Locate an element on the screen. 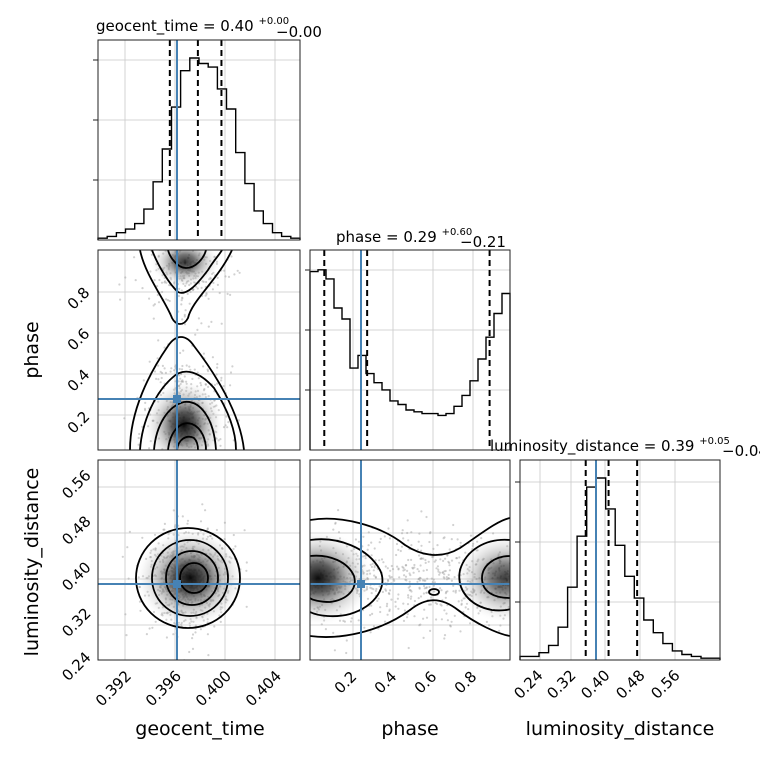  xtick-phase-0.2: 0.2 is located at coordinates (346, 683).